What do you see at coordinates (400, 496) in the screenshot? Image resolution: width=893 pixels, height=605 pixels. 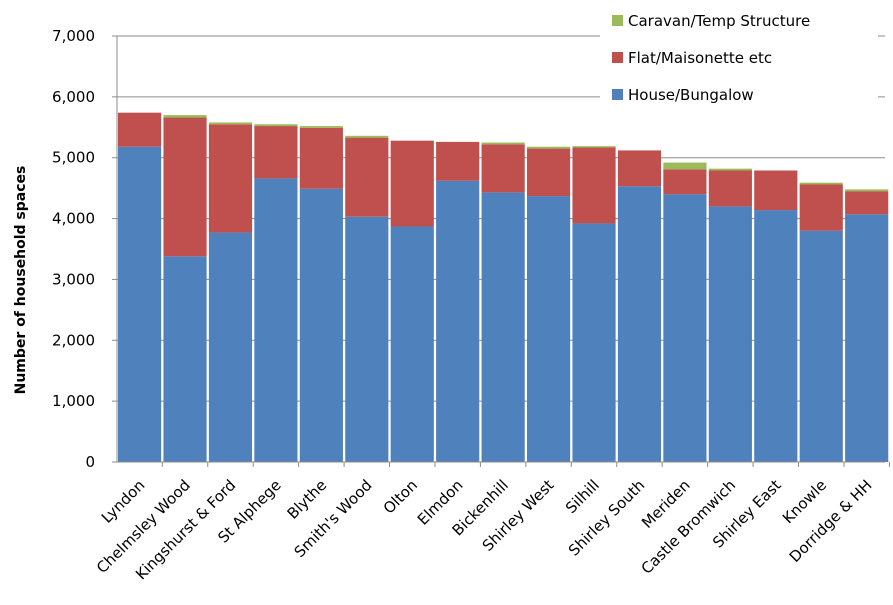 I see `x-tick-label: Olton` at bounding box center [400, 496].